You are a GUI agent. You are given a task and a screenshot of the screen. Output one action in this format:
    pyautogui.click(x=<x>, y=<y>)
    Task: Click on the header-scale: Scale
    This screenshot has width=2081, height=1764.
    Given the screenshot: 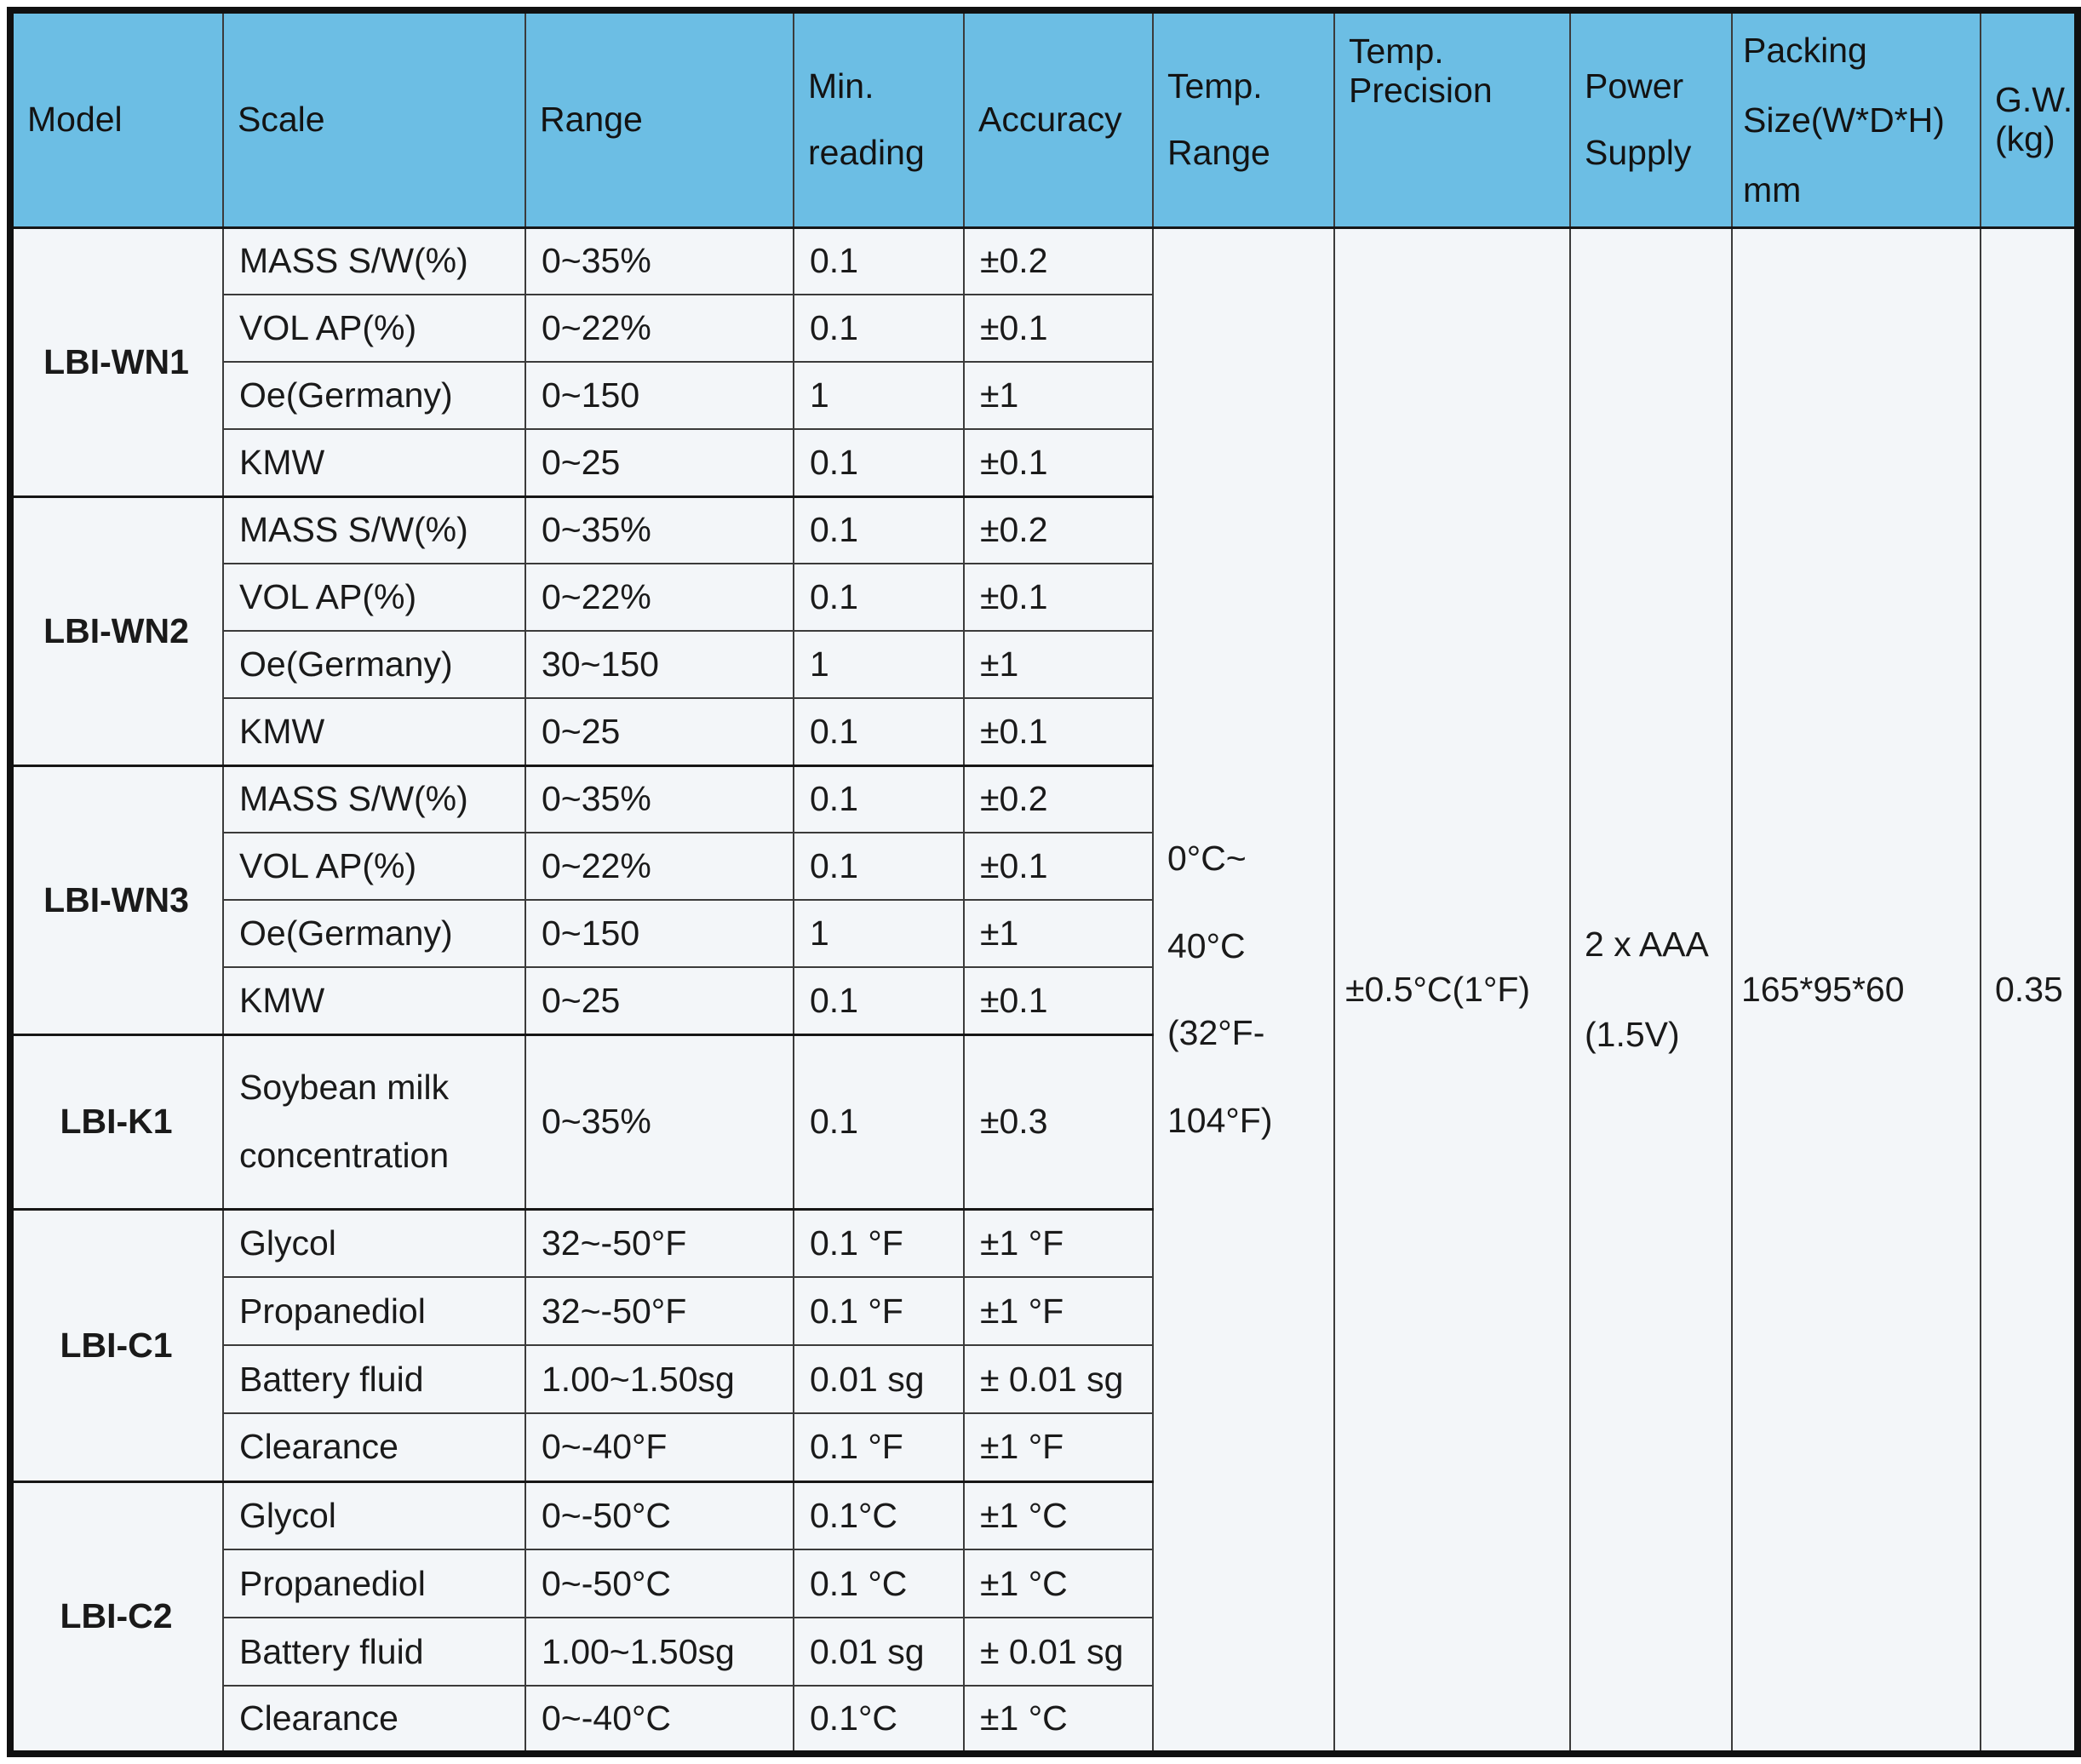 What is the action you would take?
    pyautogui.click(x=374, y=119)
    